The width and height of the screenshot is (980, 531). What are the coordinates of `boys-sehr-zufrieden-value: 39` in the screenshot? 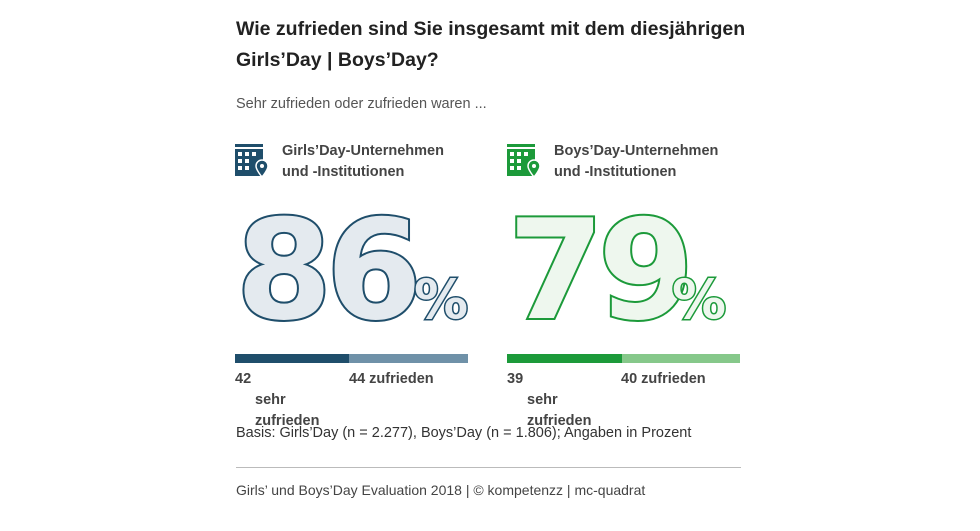 It's located at (515, 379).